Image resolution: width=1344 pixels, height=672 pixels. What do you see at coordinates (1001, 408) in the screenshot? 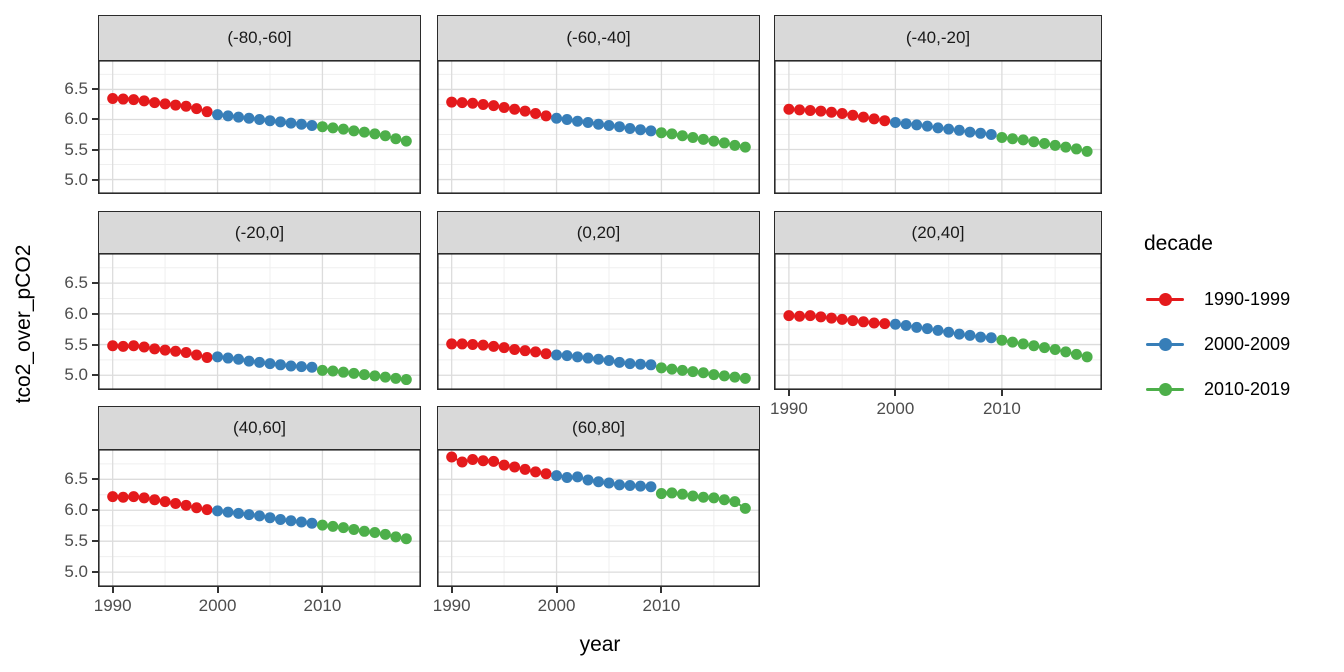
I see `x-tick-label: 2010` at bounding box center [1001, 408].